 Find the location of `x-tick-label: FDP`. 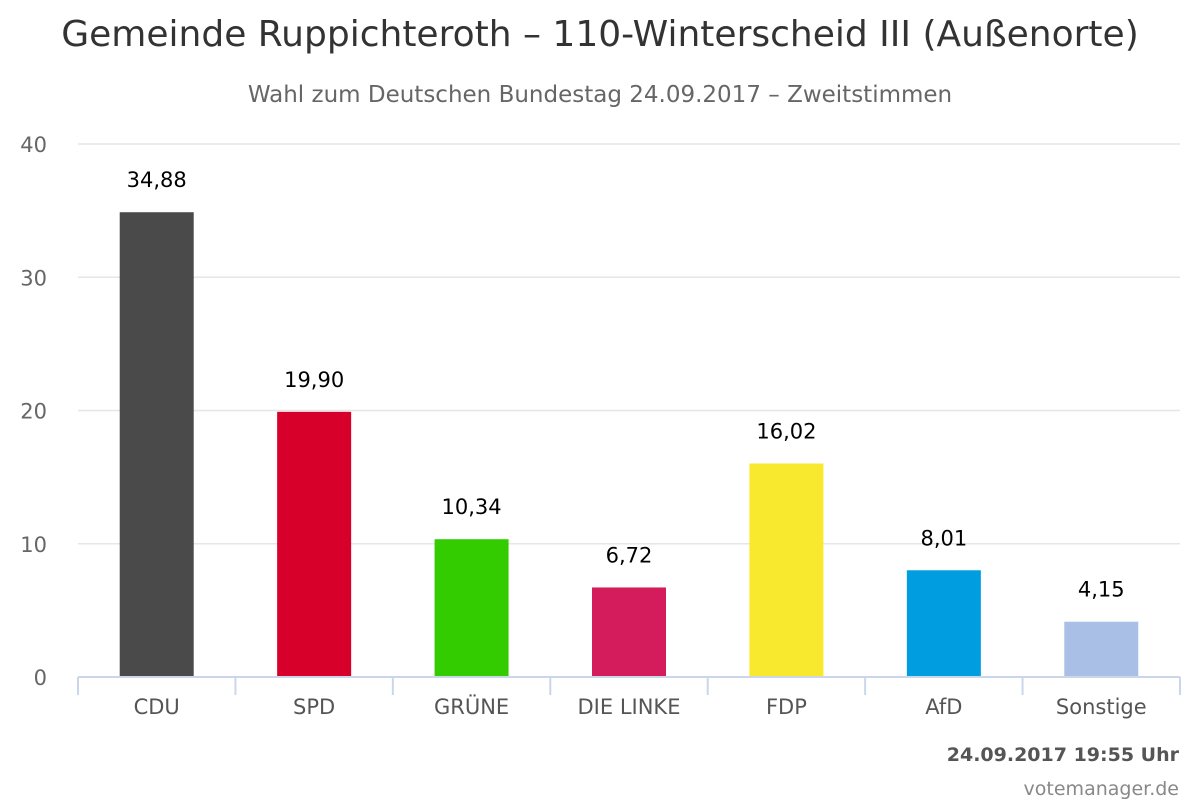

x-tick-label: FDP is located at coordinates (786, 707).